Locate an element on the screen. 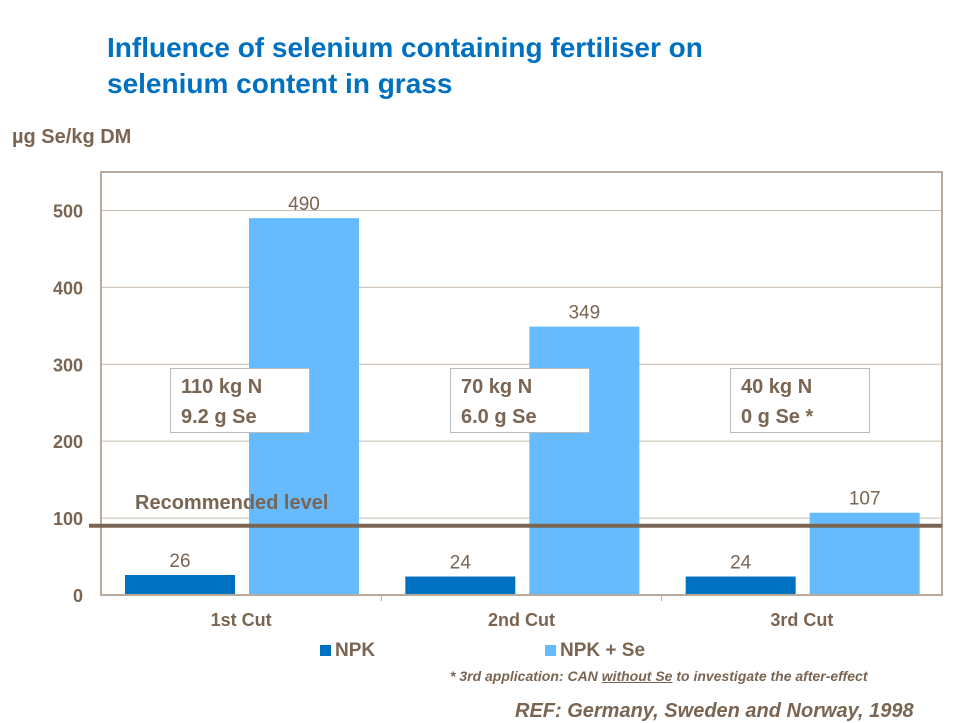 This screenshot has width=960, height=723. legend-npk-se: NPK + Se is located at coordinates (595, 651).